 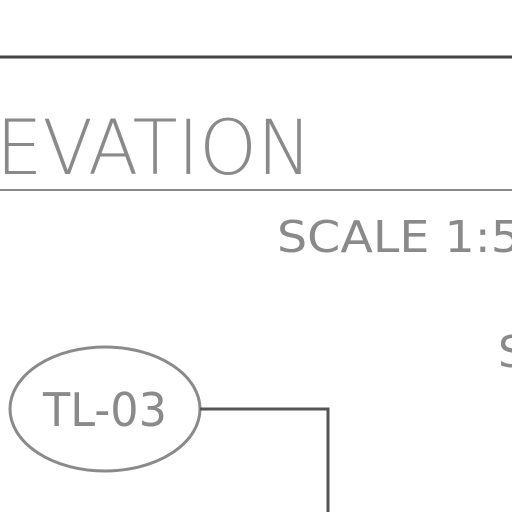 What do you see at coordinates (104, 410) in the screenshot?
I see `tag-label: TL-03` at bounding box center [104, 410].